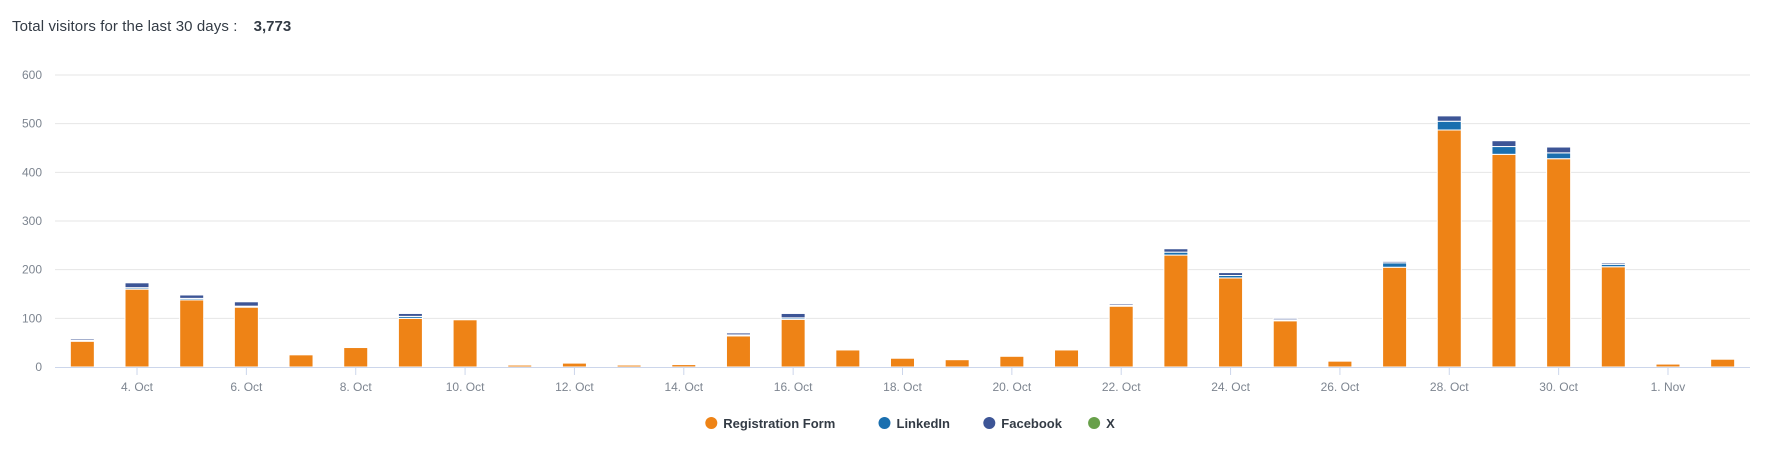  What do you see at coordinates (902, 387) in the screenshot?
I see `x-tick-label: 18. Oct` at bounding box center [902, 387].